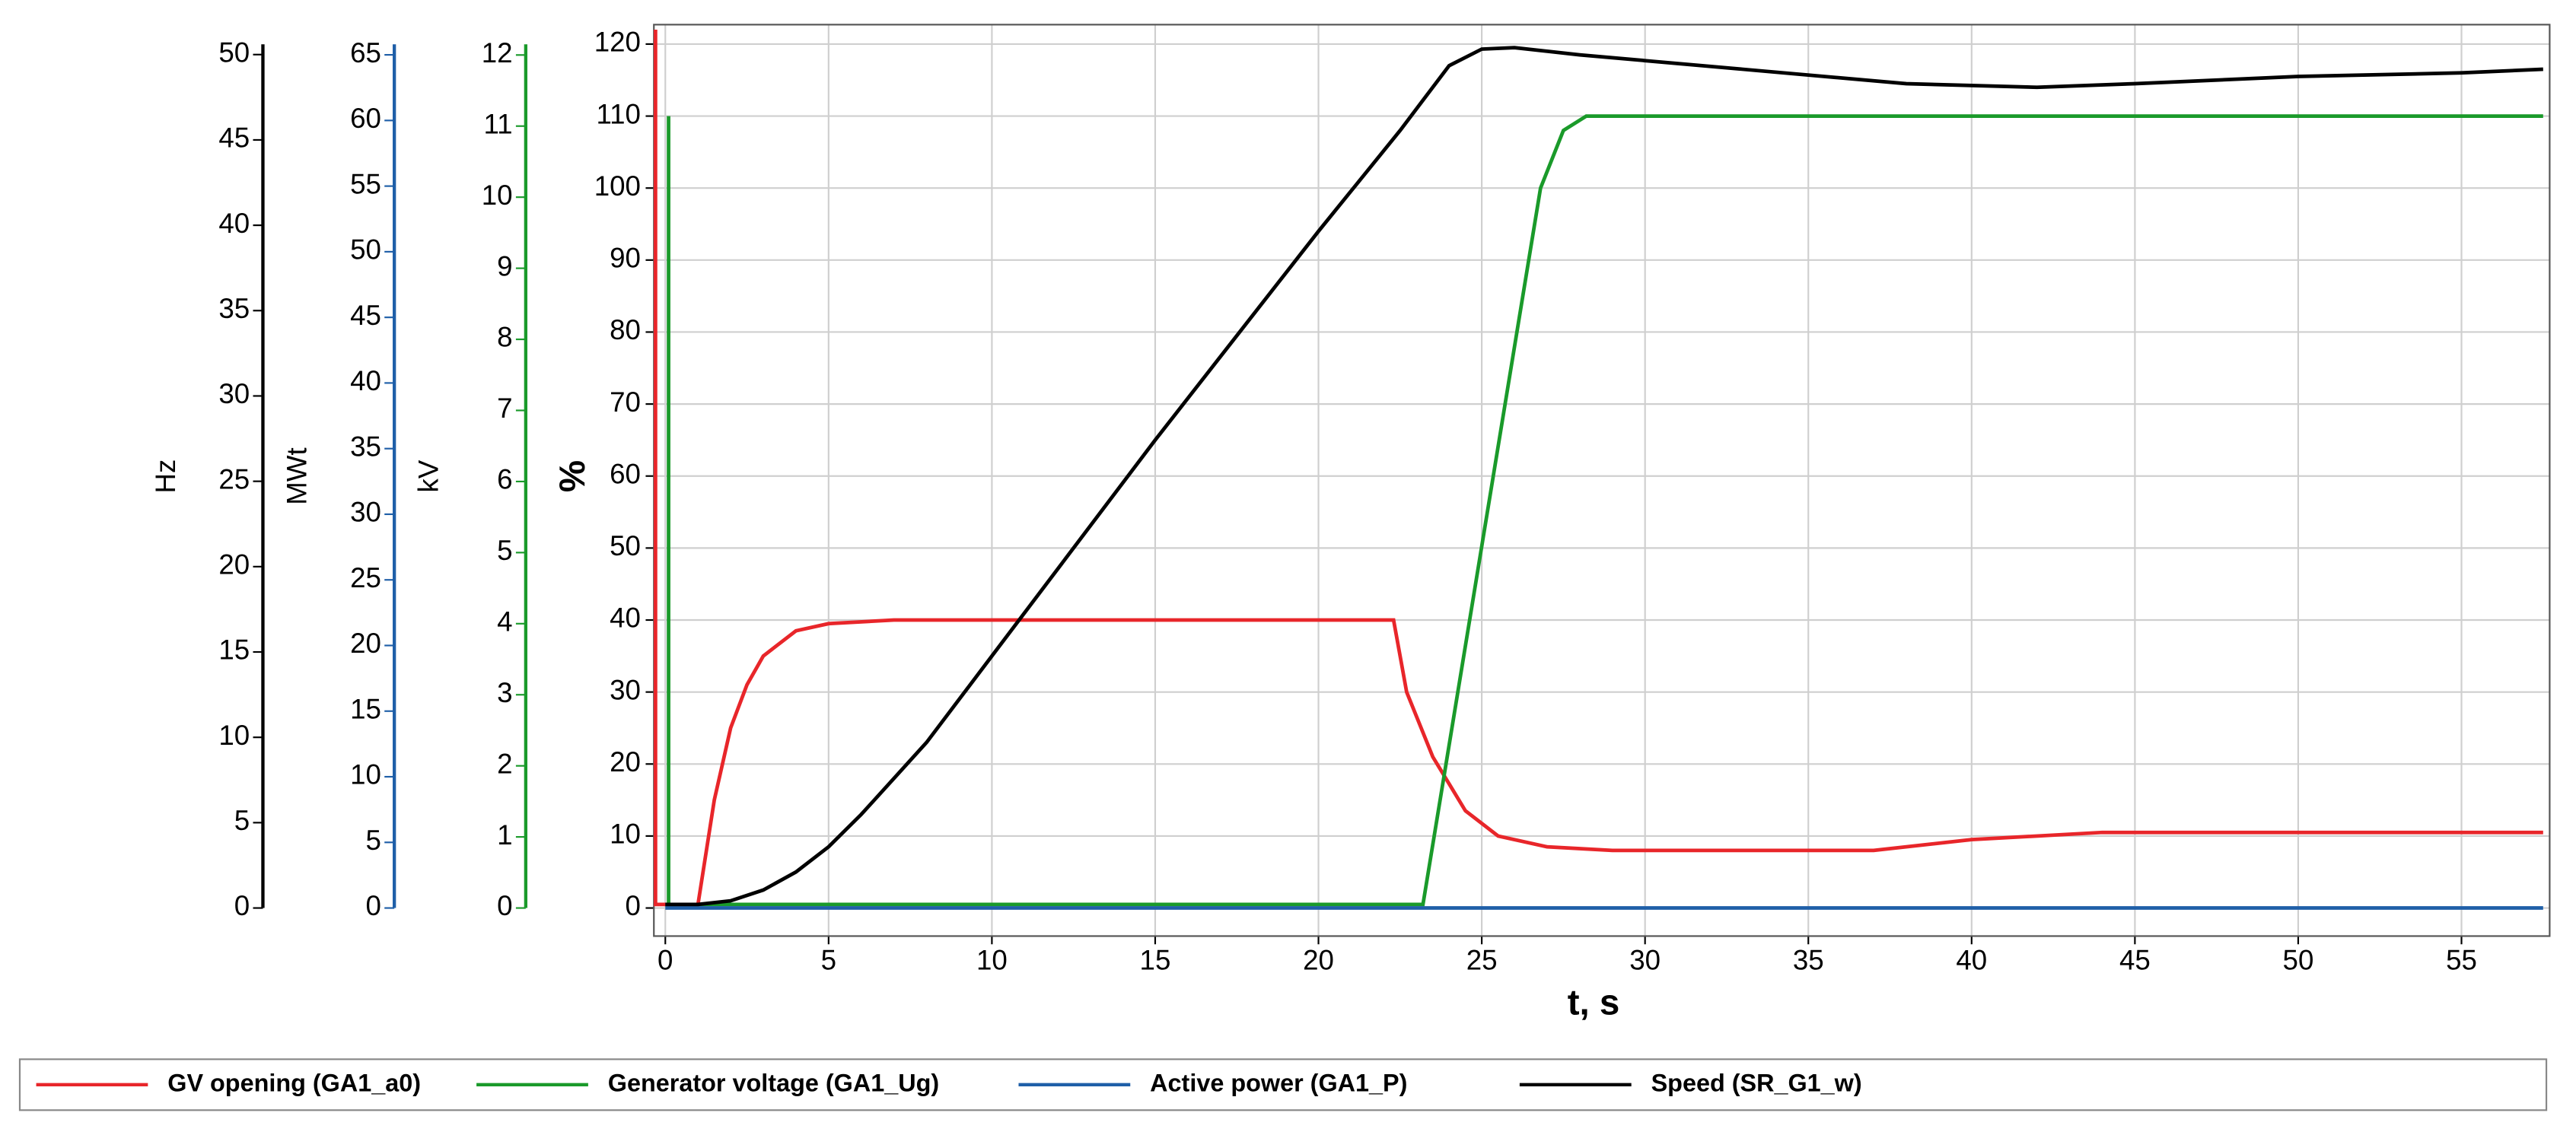  I want to click on y-tick-label: 100, so click(617, 186).